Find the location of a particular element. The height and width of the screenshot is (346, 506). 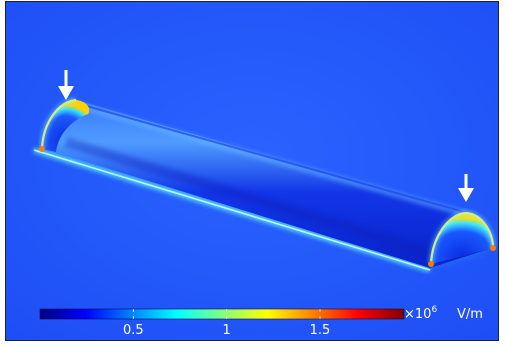

colorbar-tick-label: 0.5 is located at coordinates (133, 330).